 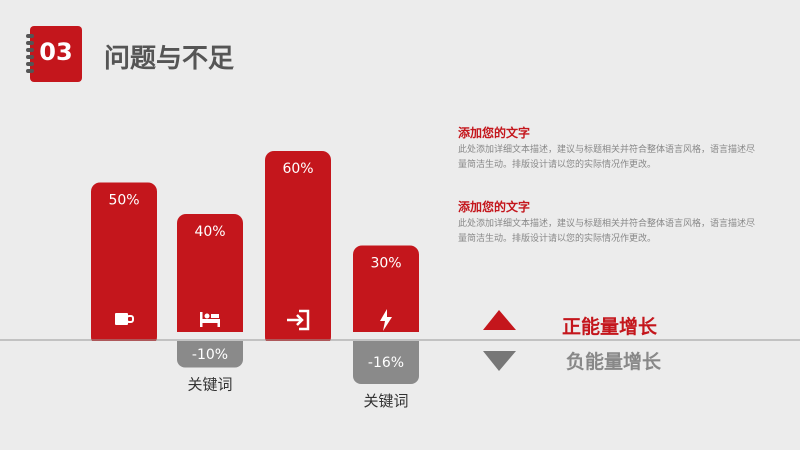 What do you see at coordinates (385, 264) in the screenshot?
I see `bar-value-label: 30%` at bounding box center [385, 264].